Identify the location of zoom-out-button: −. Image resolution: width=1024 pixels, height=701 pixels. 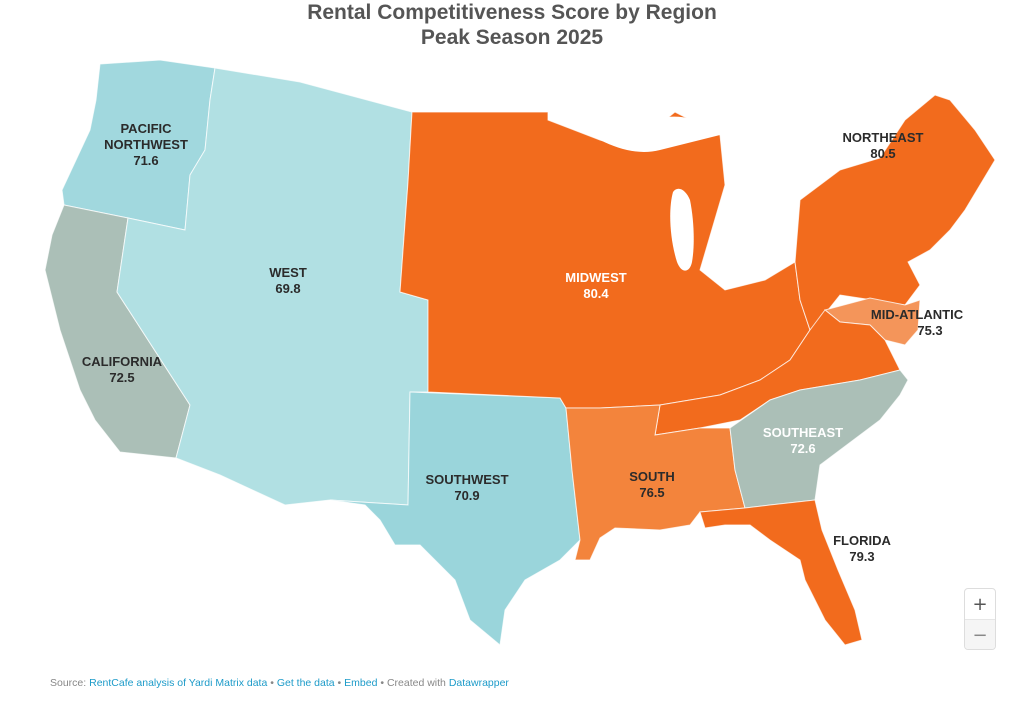
(980, 634).